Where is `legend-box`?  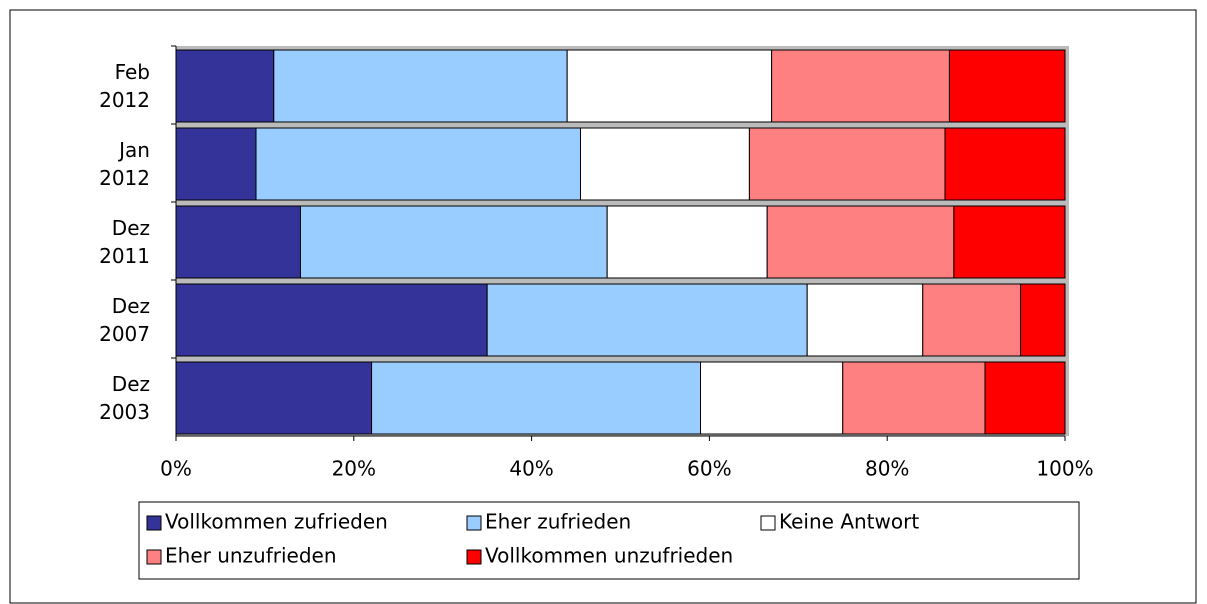
legend-box is located at coordinates (609, 540).